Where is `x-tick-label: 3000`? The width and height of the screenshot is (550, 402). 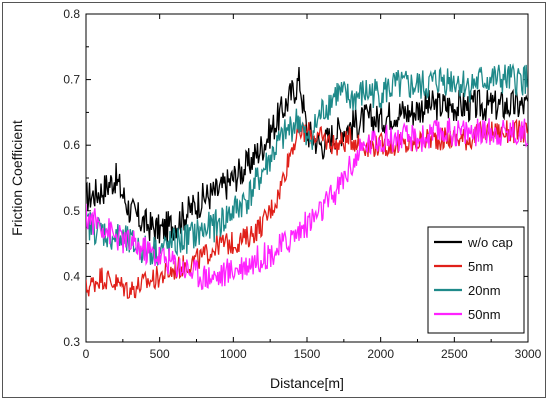 x-tick-label: 3000 is located at coordinates (528, 354).